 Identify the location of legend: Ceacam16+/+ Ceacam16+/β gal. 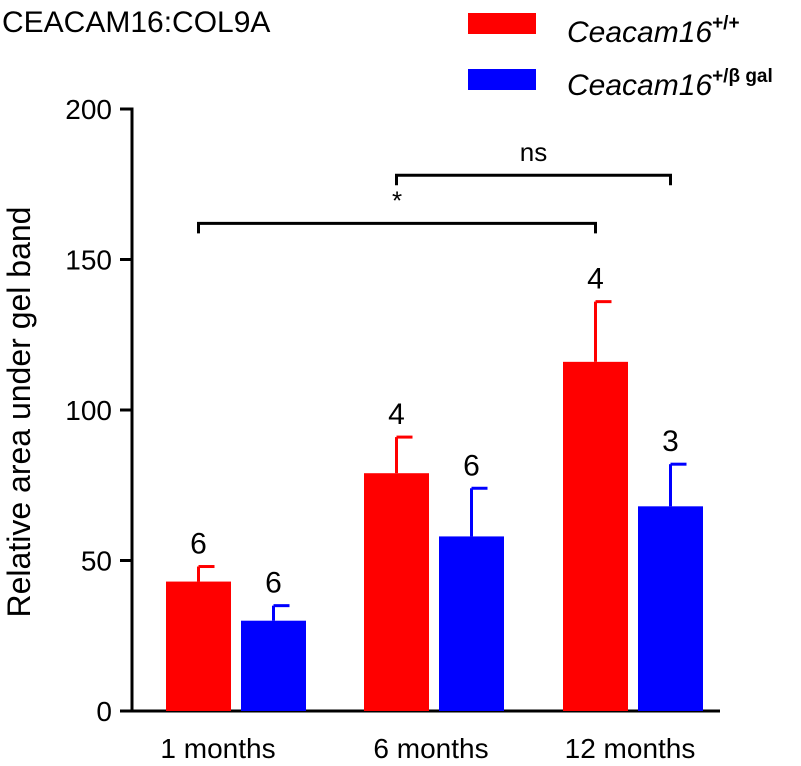
(620, 57).